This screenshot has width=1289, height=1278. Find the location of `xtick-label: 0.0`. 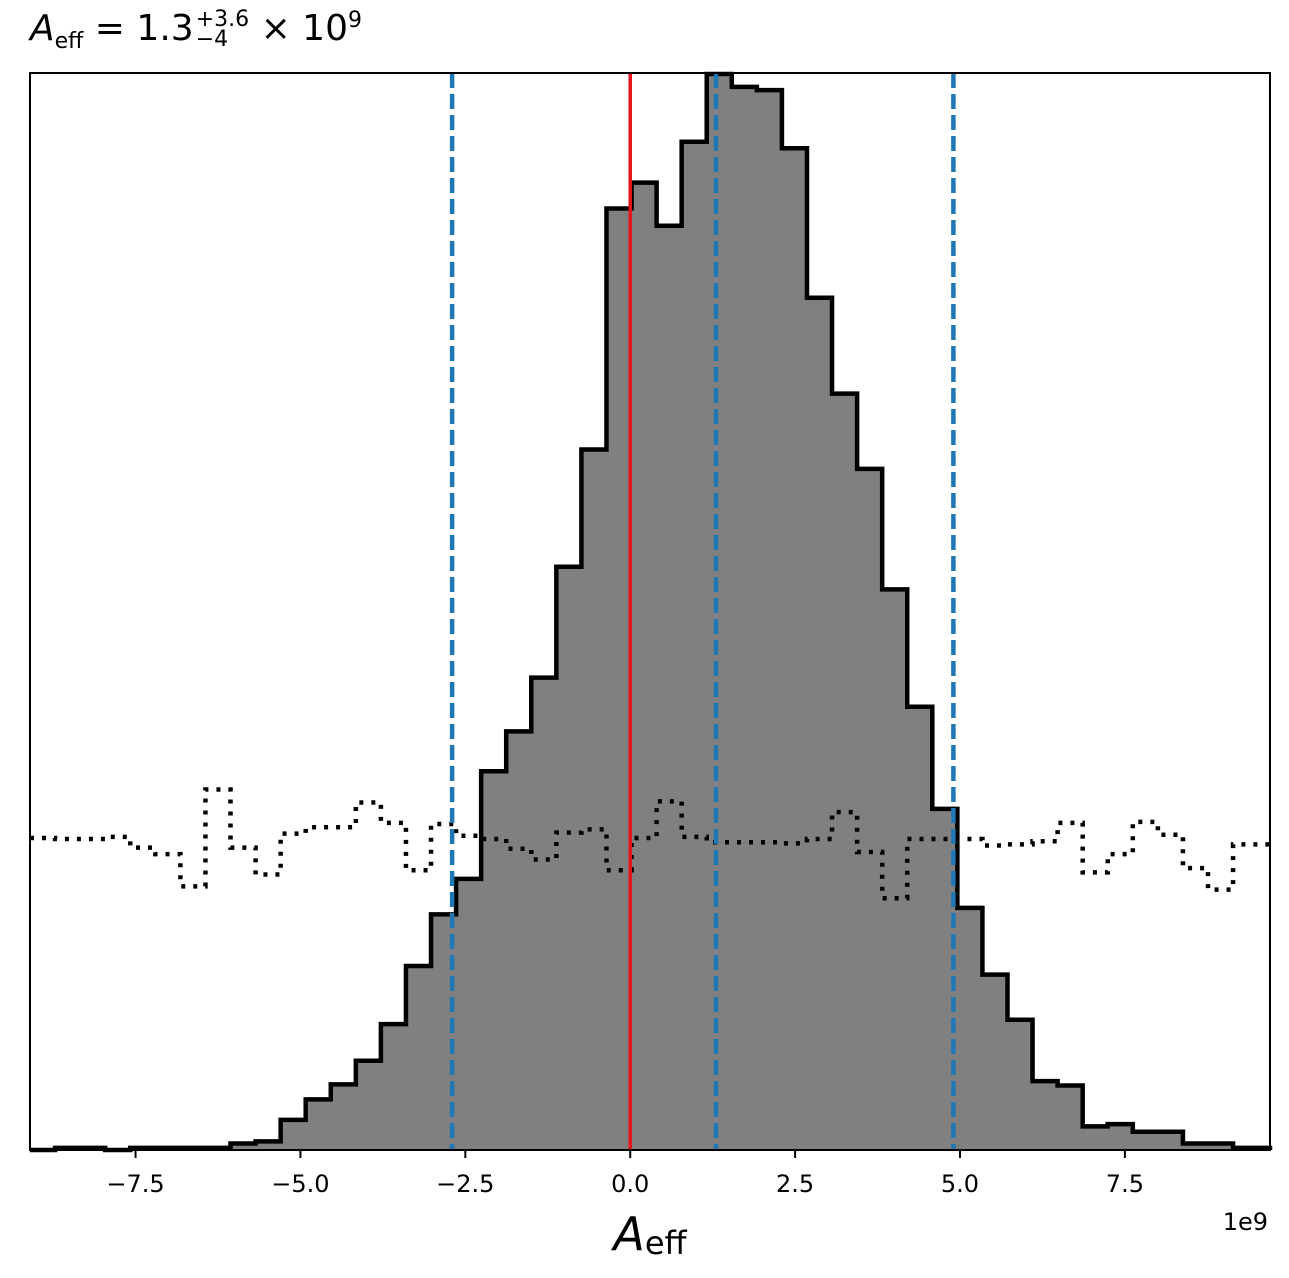

xtick-label: 0.0 is located at coordinates (630, 1184).